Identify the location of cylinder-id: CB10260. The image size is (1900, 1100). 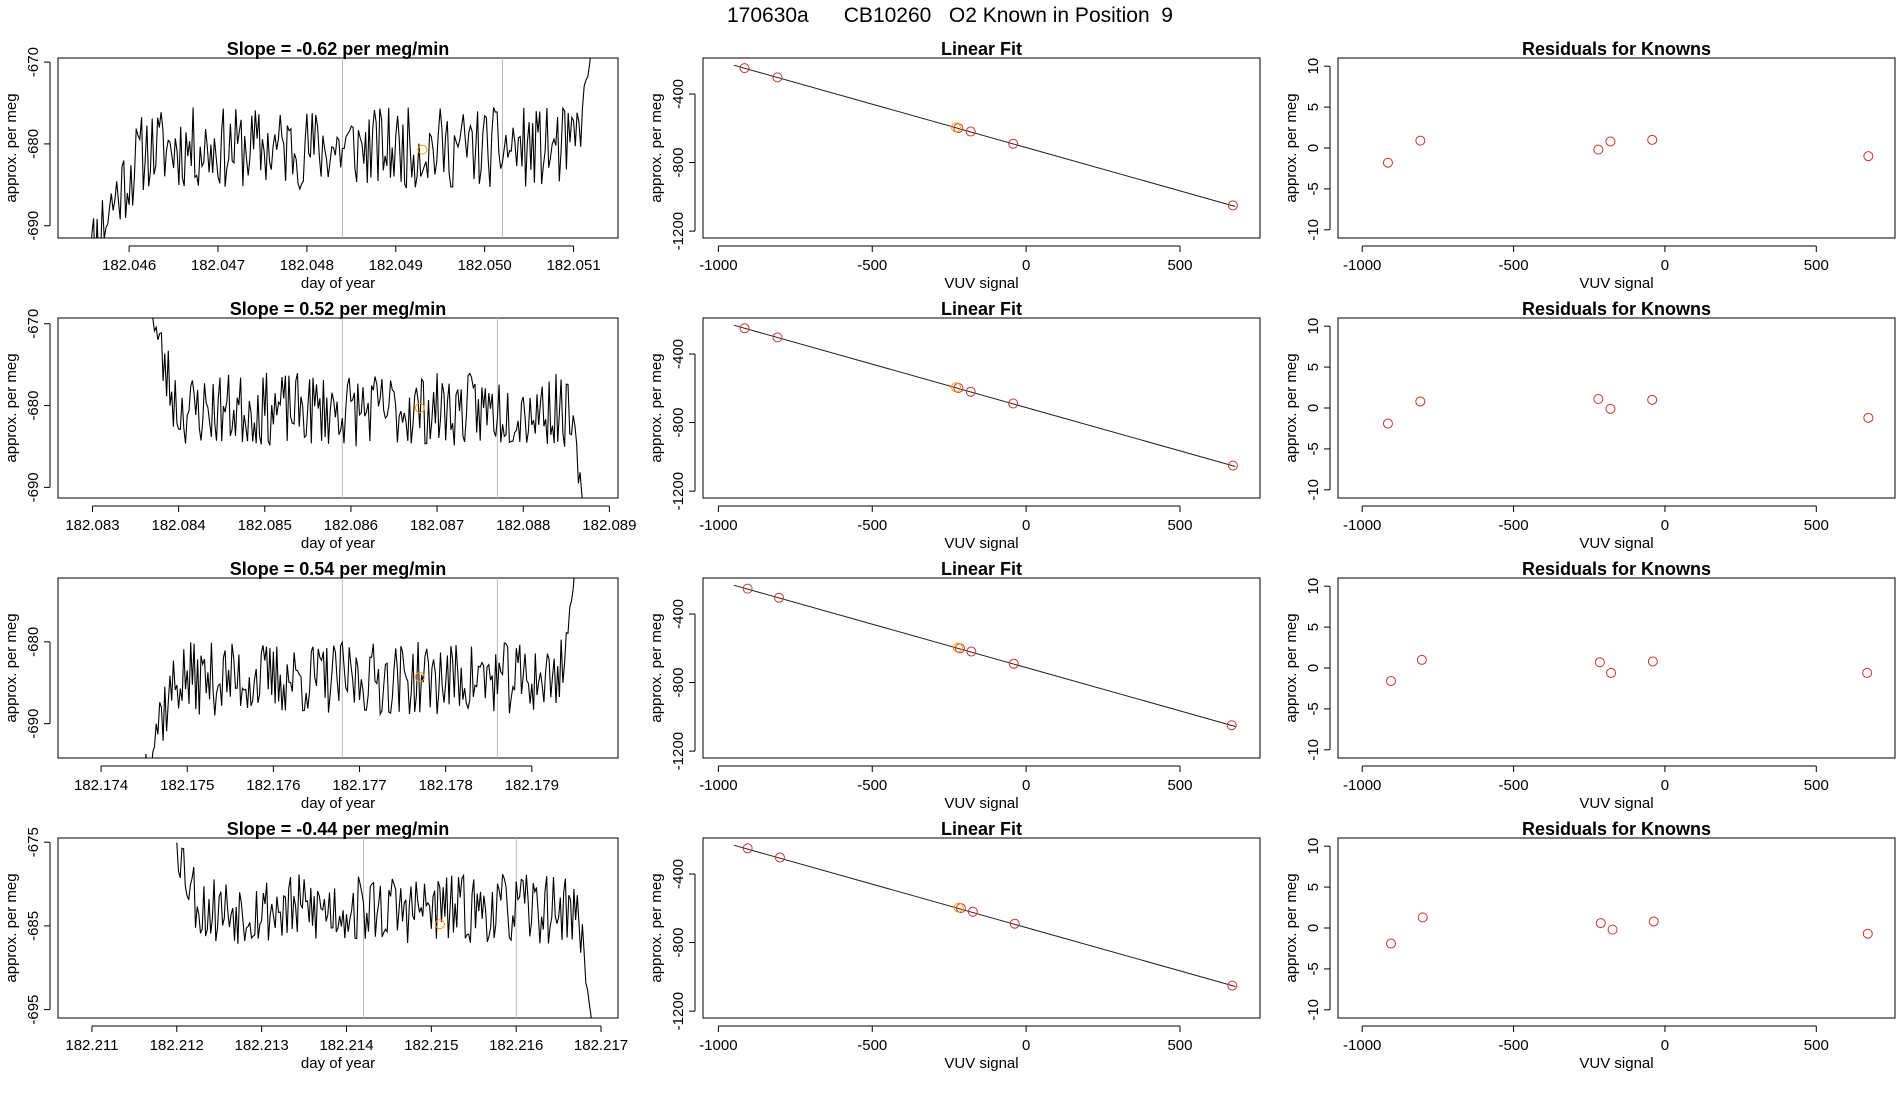
(887, 15).